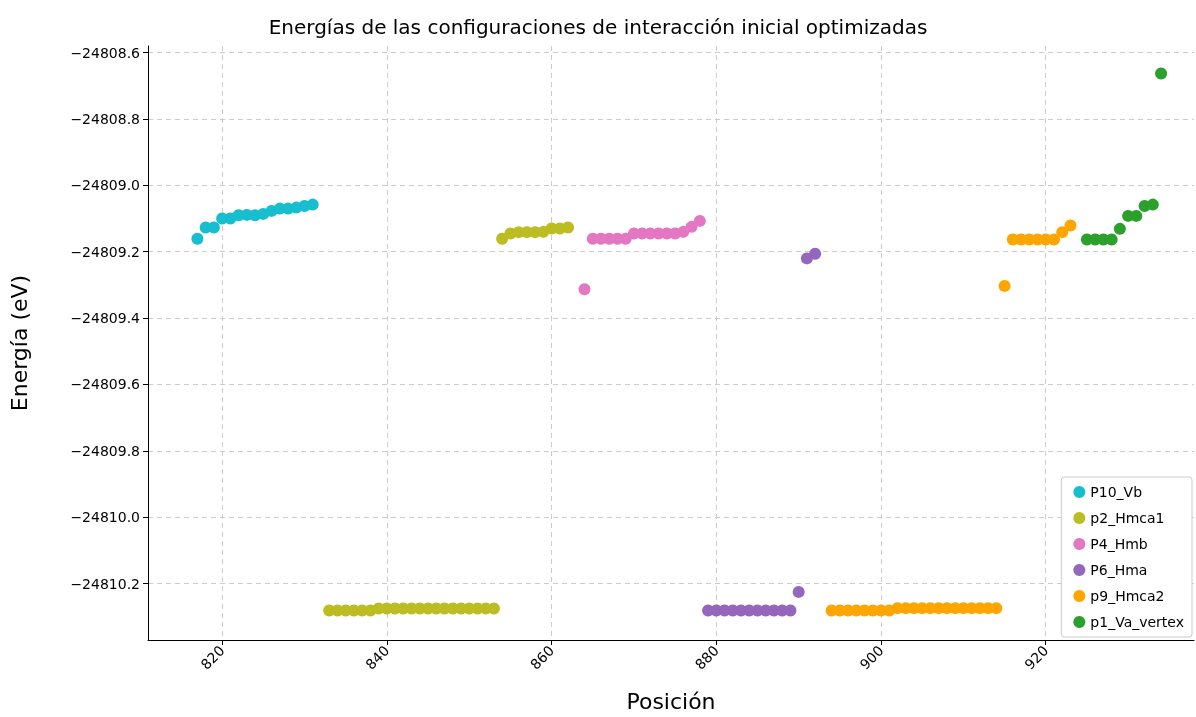 Image resolution: width=1196 pixels, height=717 pixels. Describe the element at coordinates (377, 657) in the screenshot. I see `x-tick-label: 840` at that location.